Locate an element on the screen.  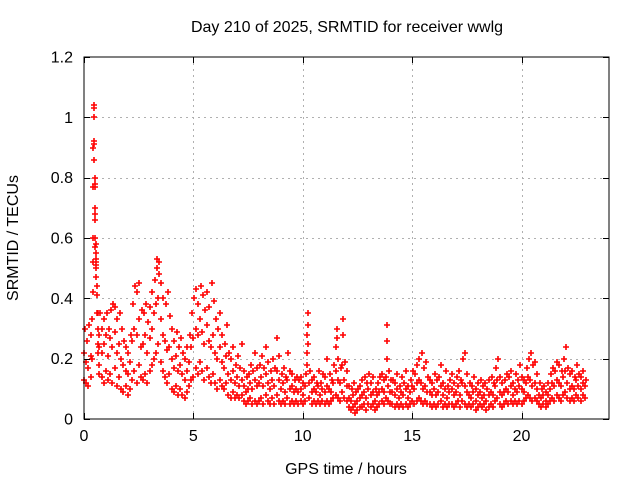
x-tick-label: 20 is located at coordinates (522, 436).